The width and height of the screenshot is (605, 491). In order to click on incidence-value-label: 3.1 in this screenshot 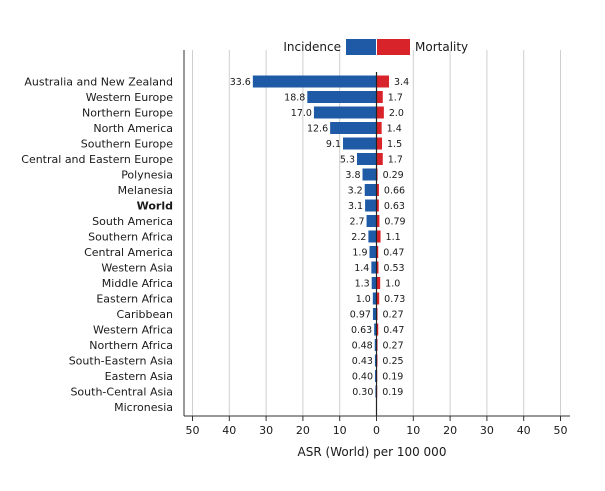, I will do `click(355, 206)`.